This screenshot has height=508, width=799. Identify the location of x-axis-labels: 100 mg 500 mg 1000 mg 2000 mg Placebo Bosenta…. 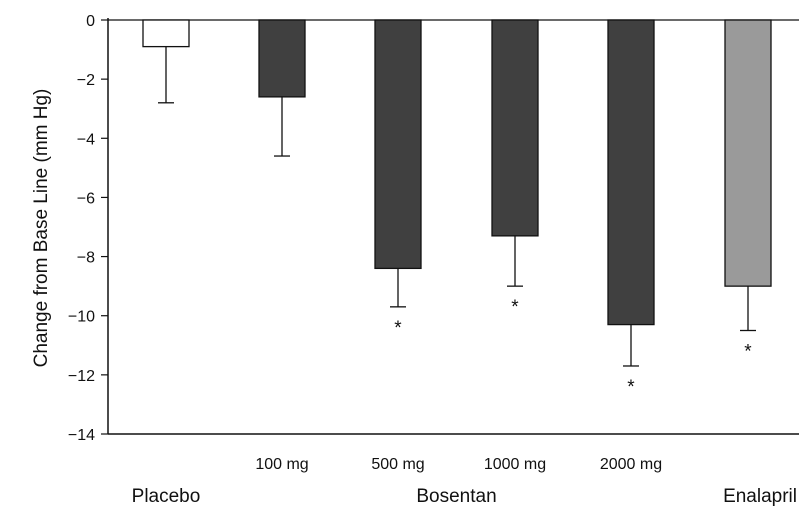
(464, 481).